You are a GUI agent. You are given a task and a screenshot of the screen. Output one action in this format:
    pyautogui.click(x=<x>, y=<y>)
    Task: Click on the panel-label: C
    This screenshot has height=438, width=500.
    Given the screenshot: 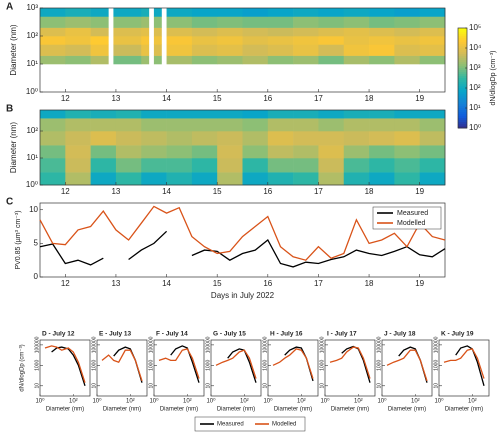 What is the action you would take?
    pyautogui.click(x=9, y=202)
    